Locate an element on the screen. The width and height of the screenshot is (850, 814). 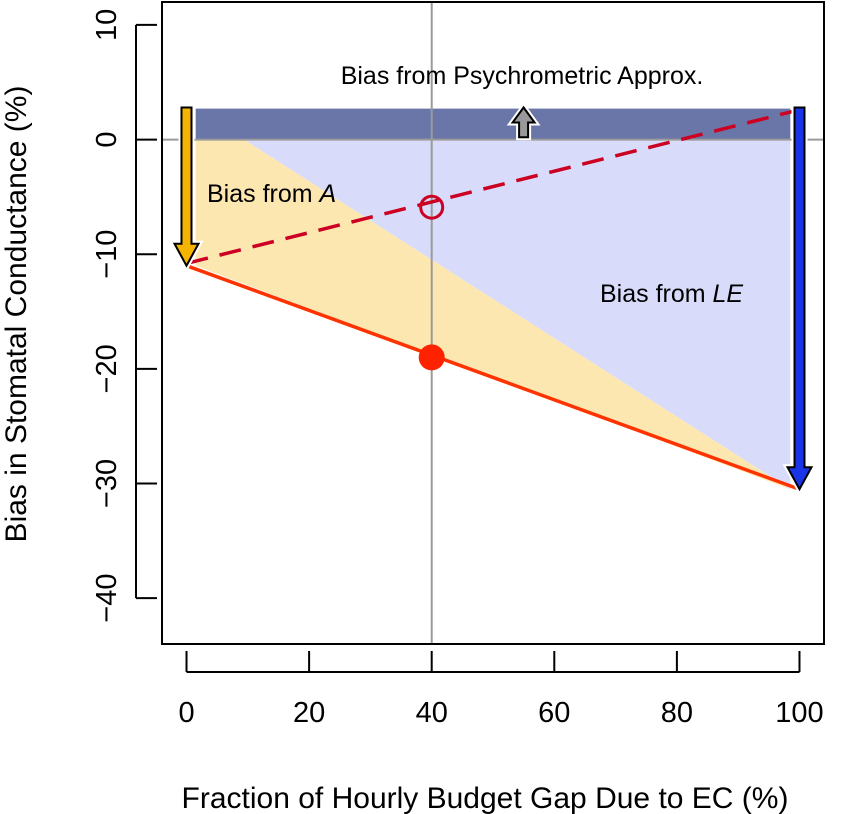
x-tick-label-60: 60 is located at coordinates (554, 713).